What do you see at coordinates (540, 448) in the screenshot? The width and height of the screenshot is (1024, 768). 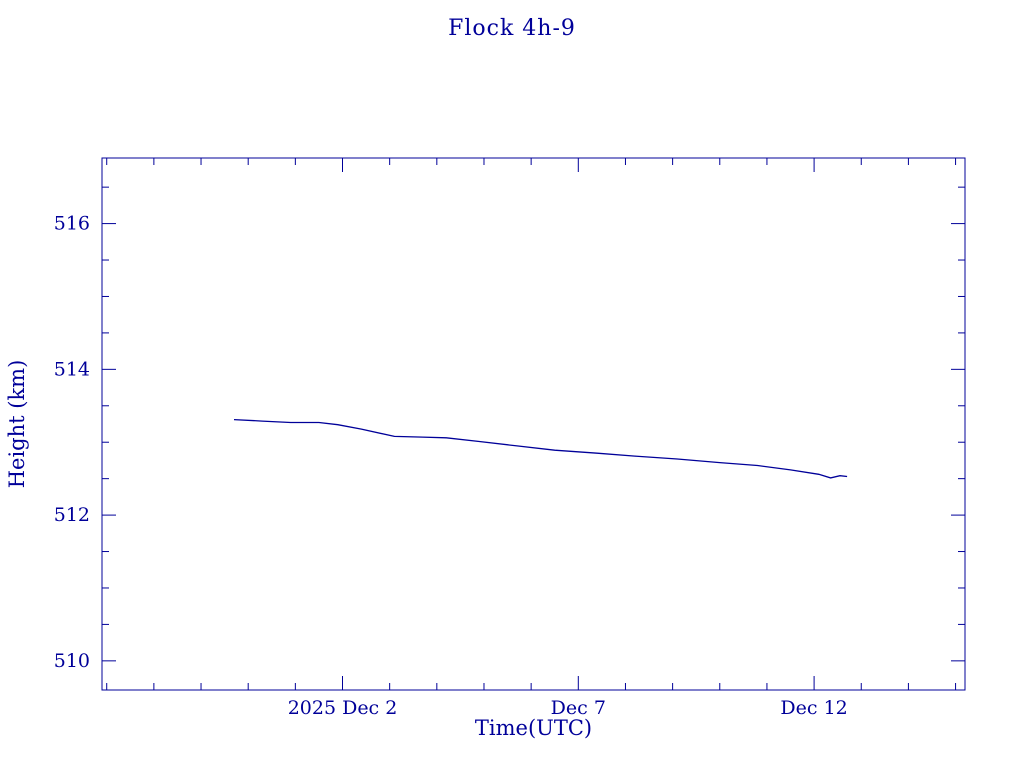 I see `data-line` at bounding box center [540, 448].